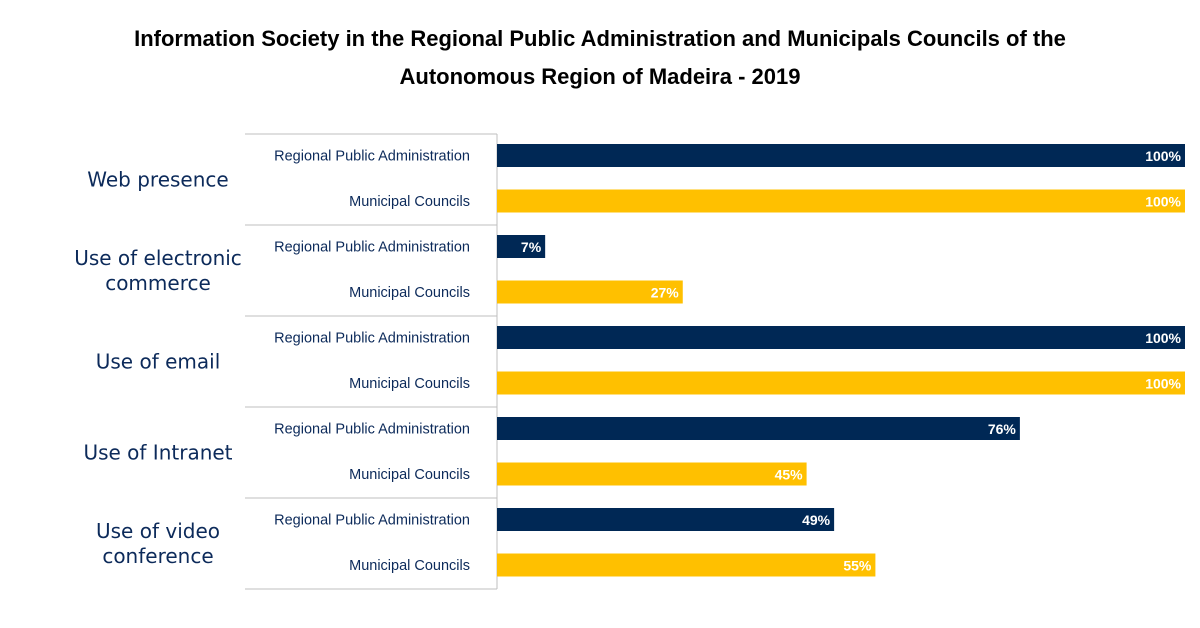 The image size is (1200, 628). What do you see at coordinates (789, 475) in the screenshot?
I see `data-label: 45%` at bounding box center [789, 475].